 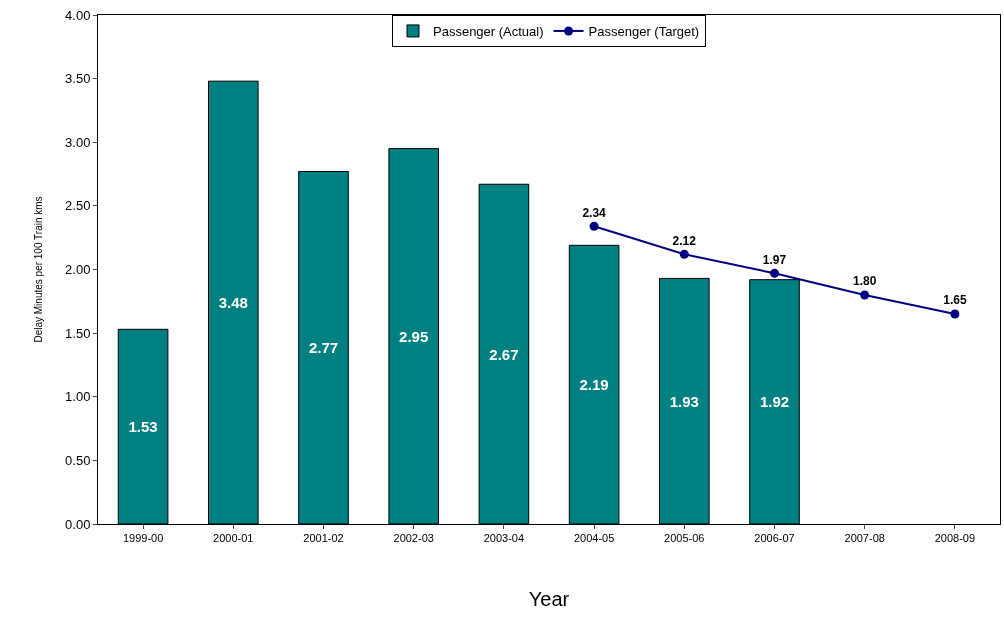 What do you see at coordinates (78, 142) in the screenshot?
I see `y-tick-label: 3.00` at bounding box center [78, 142].